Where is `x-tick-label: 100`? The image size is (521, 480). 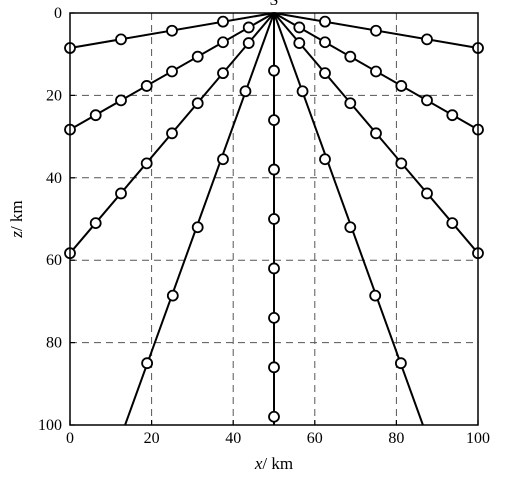
x-tick-label: 100 is located at coordinates (478, 438).